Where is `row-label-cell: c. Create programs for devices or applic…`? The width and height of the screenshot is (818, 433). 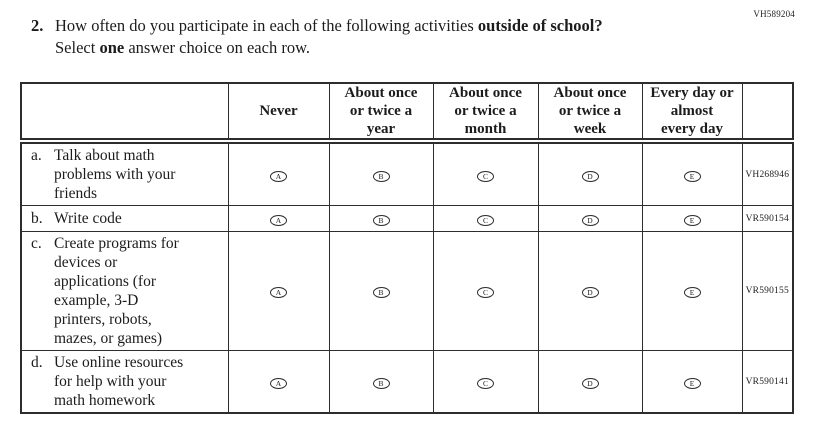 row-label-cell: c. Create programs for devices or applic… is located at coordinates (124, 291).